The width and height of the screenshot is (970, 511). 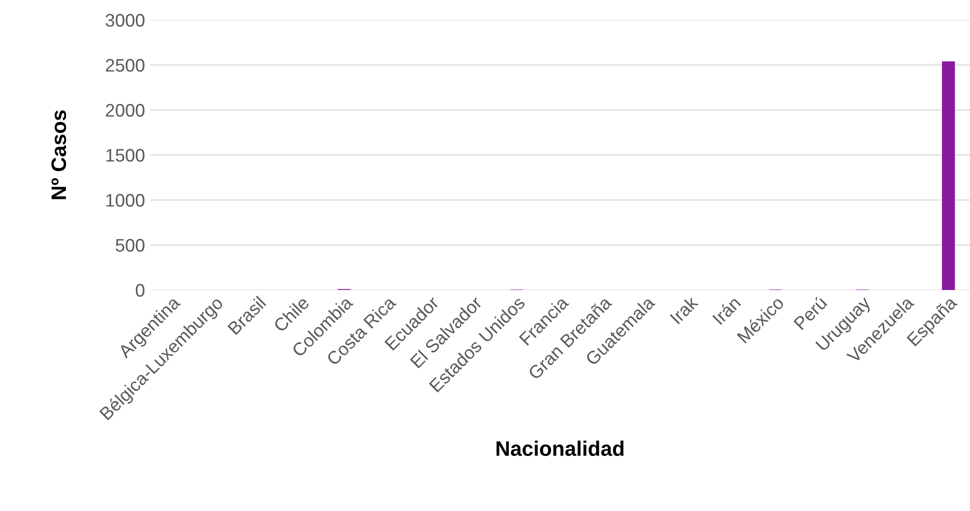 I want to click on y-tick-label: 1000, so click(x=125, y=200).